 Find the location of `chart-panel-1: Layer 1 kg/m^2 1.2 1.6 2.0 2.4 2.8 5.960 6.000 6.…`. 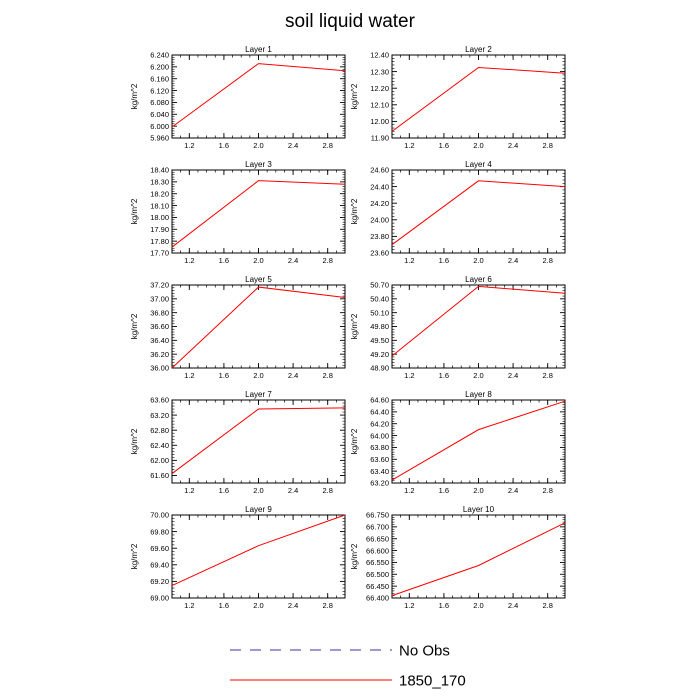

chart-panel-1: Layer 1 kg/m^2 1.2 1.6 2.0 2.4 2.8 5.960 6.000 6.… is located at coordinates (238, 97).